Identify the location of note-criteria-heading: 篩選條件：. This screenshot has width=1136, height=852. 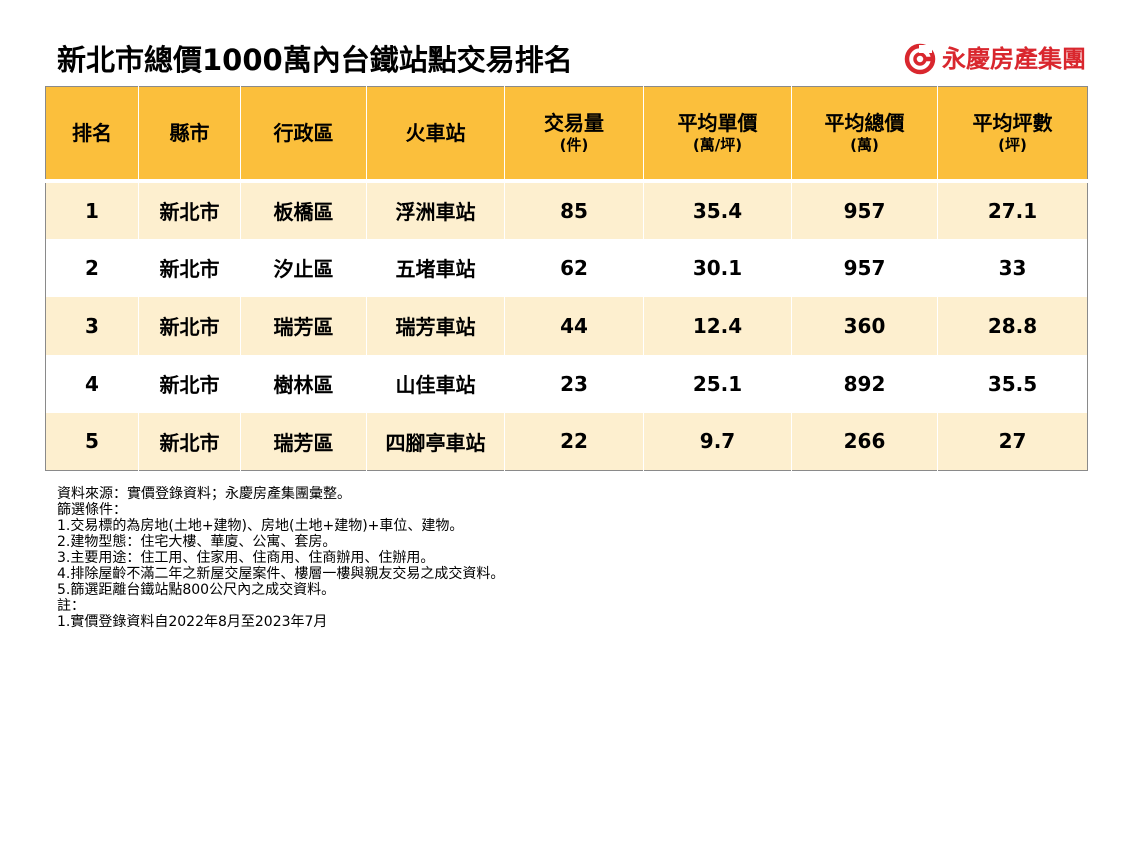
(92, 510).